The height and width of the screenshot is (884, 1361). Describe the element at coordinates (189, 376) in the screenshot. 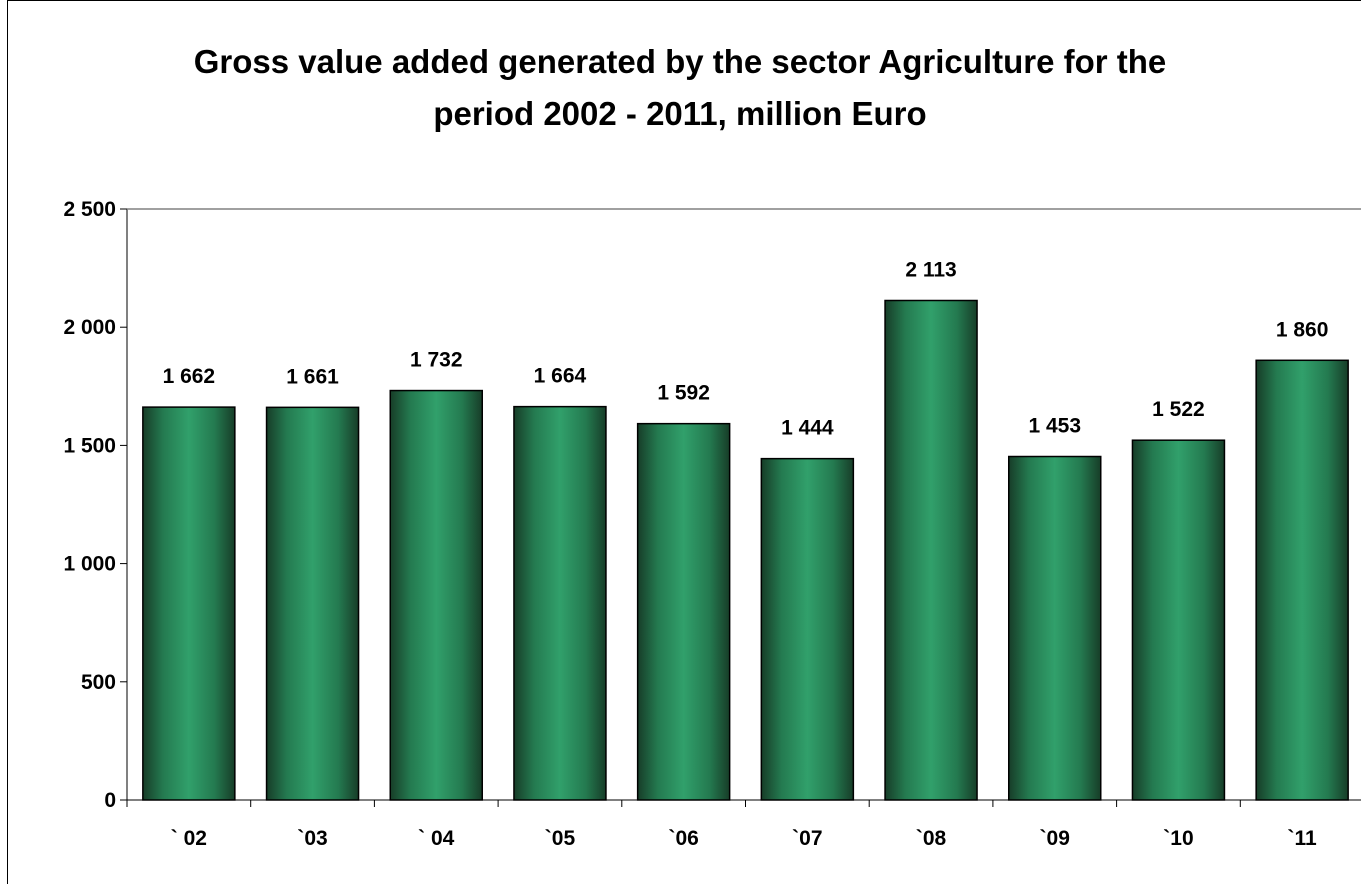

I see `data-label: 1 662` at that location.